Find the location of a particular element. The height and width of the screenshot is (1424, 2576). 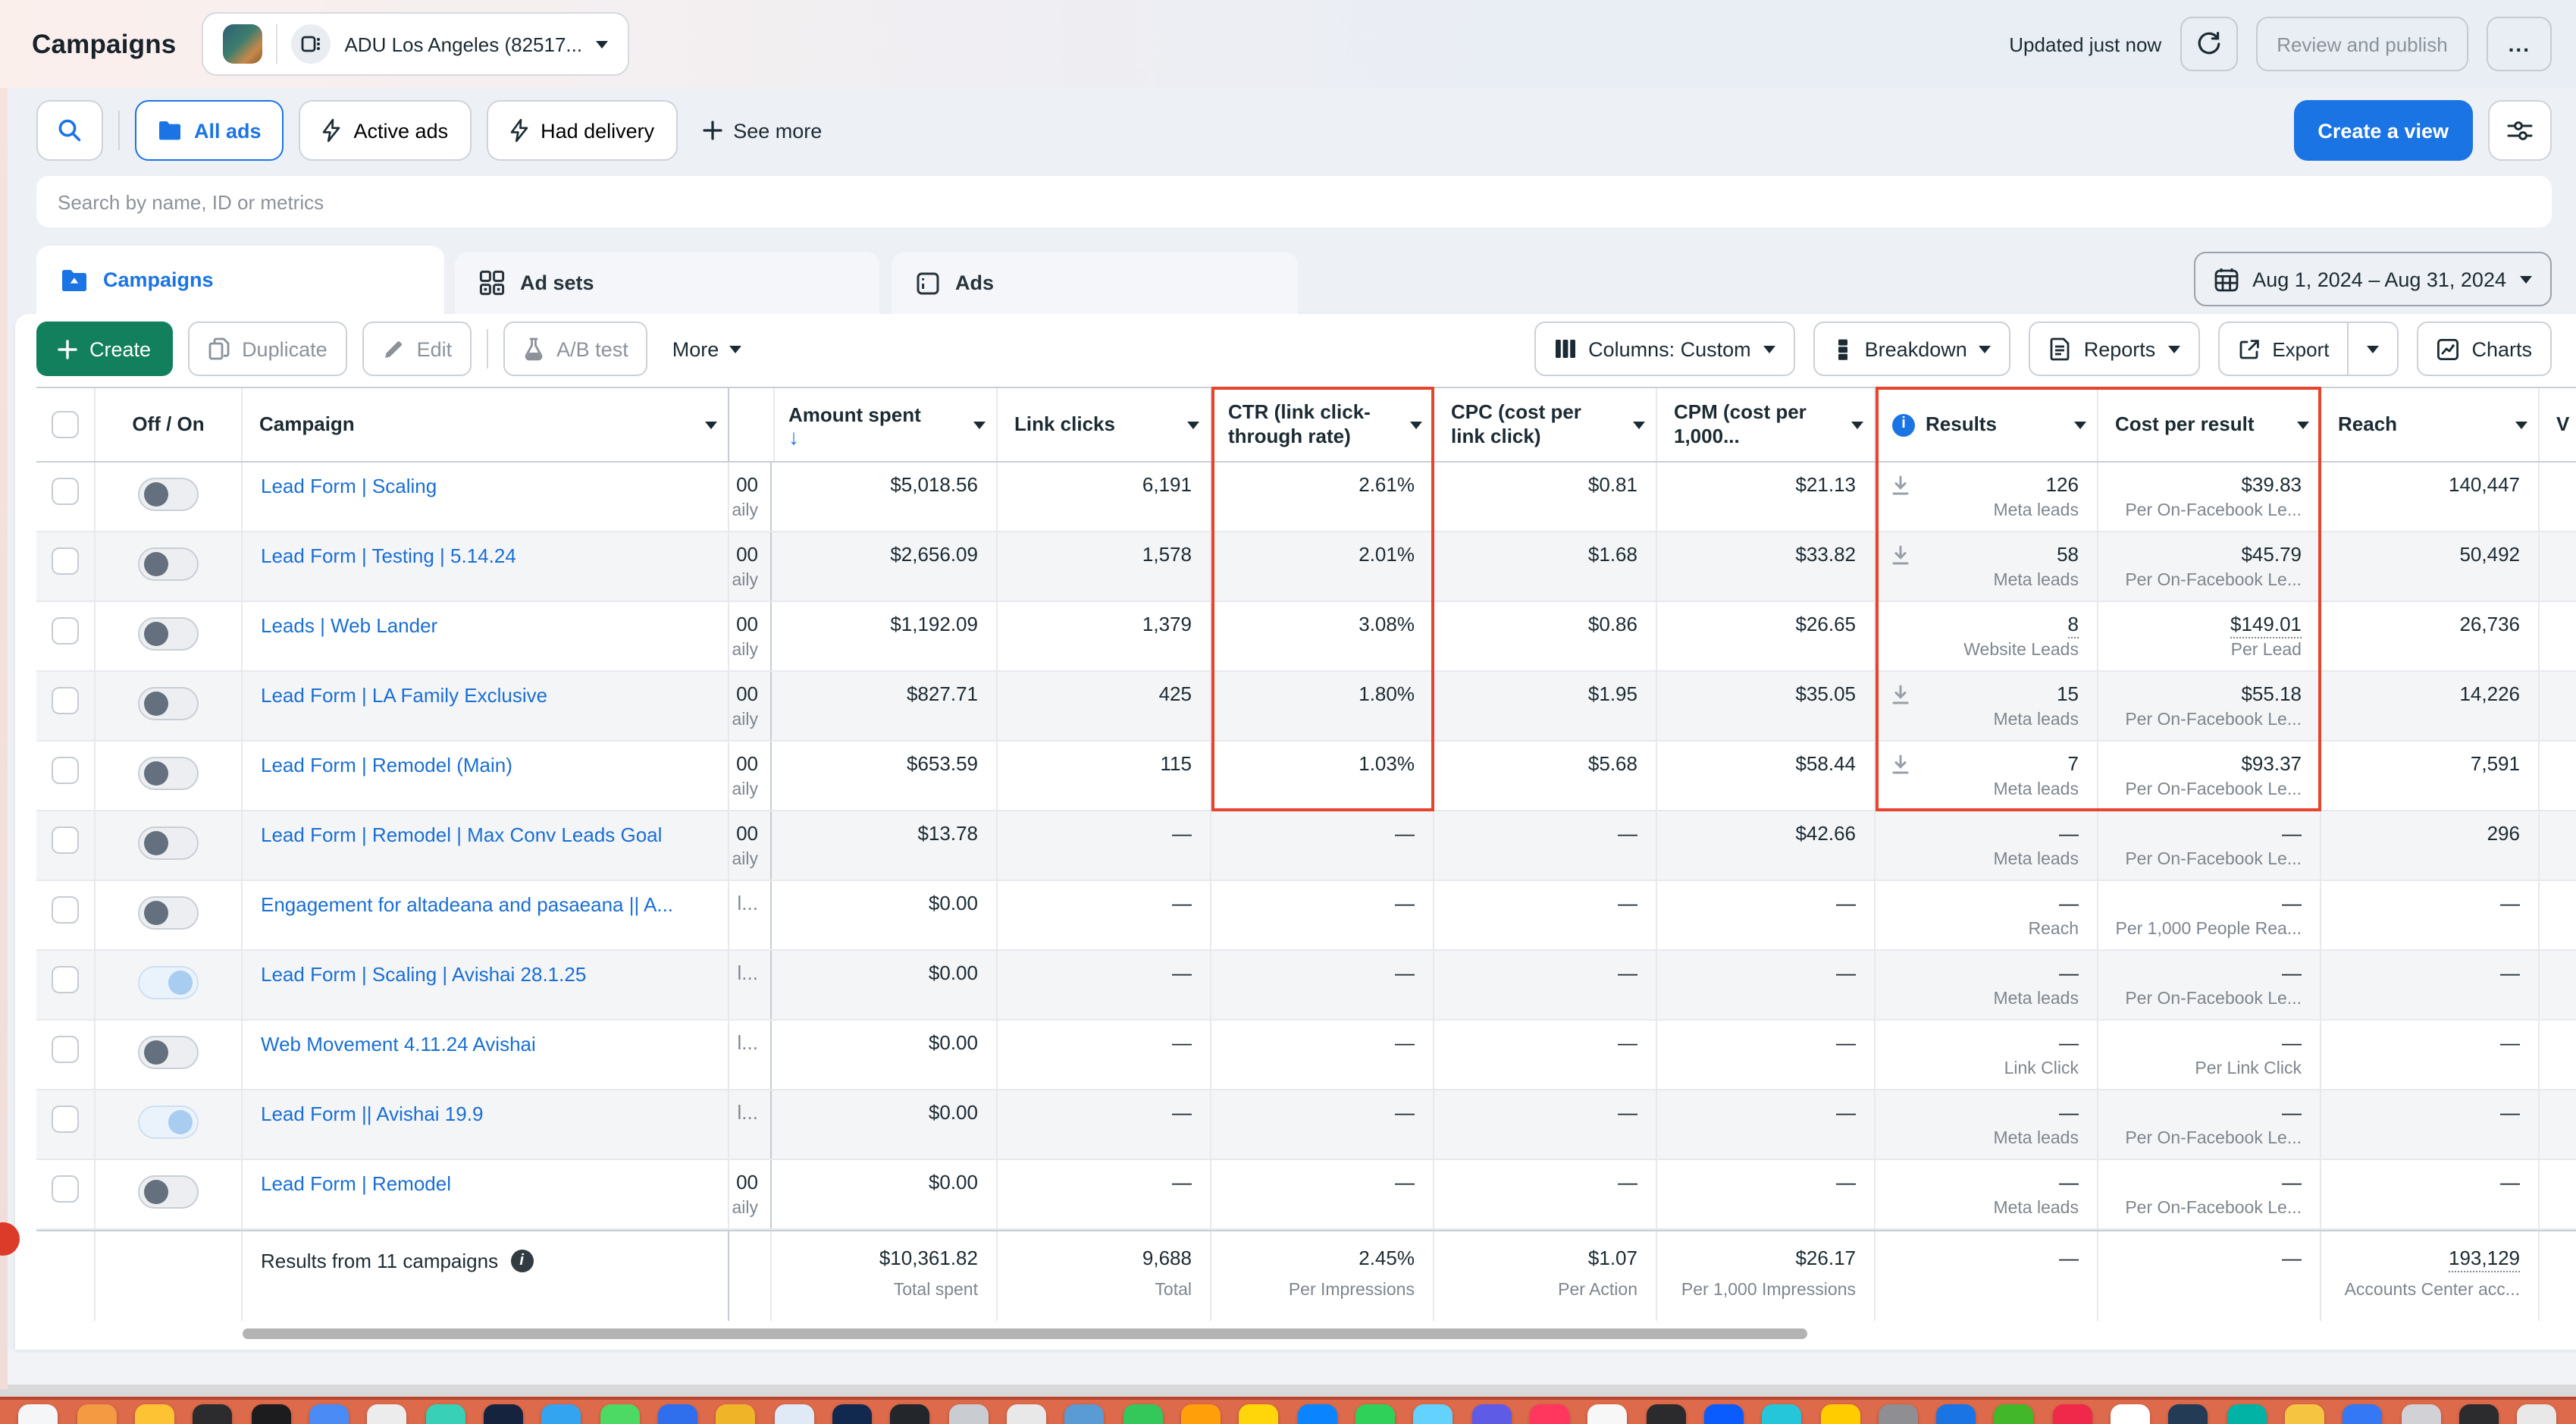

header-select-all is located at coordinates (66, 425).